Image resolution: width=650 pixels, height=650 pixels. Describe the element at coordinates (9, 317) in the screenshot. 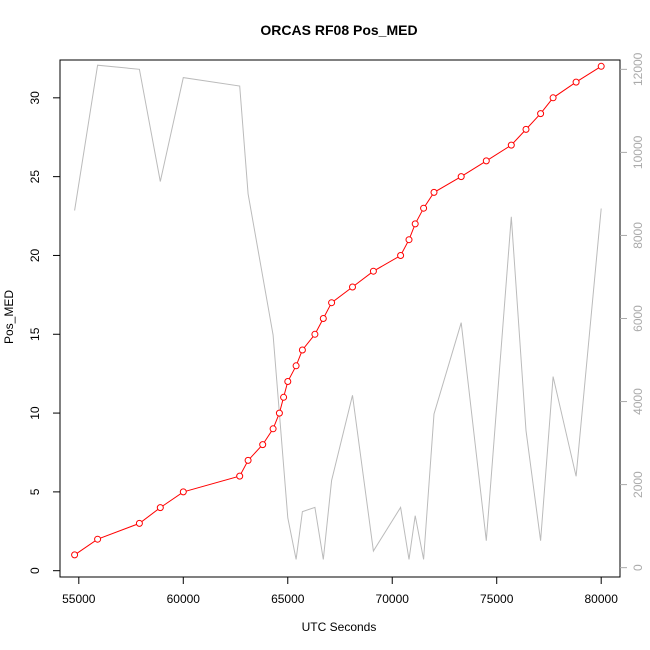

I see `y-axis-label: Pos_MED` at that location.